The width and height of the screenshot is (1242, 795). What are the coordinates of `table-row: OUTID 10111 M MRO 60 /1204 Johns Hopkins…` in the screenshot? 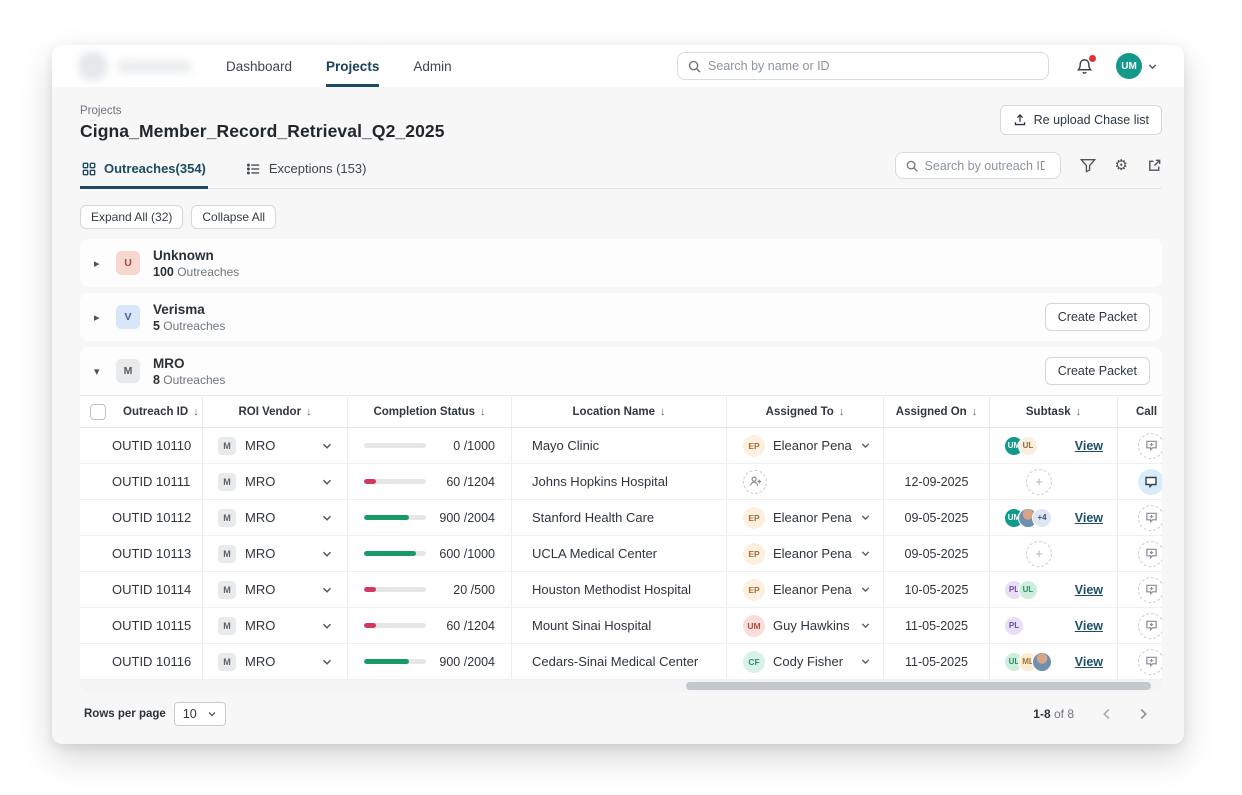 It's located at (621, 482).